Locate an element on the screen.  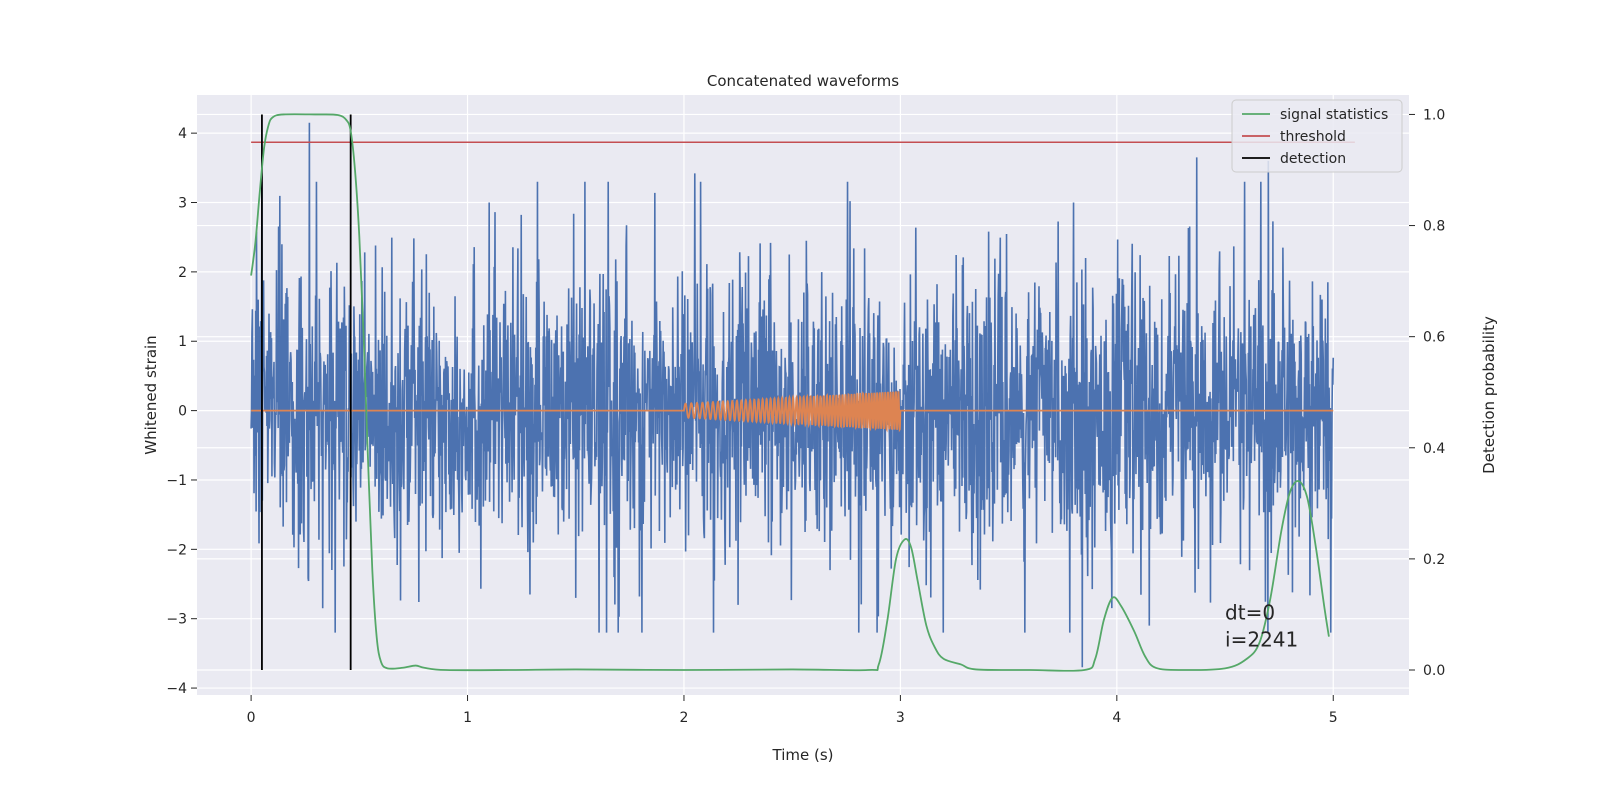
x-tick-label: 2 is located at coordinates (684, 718).